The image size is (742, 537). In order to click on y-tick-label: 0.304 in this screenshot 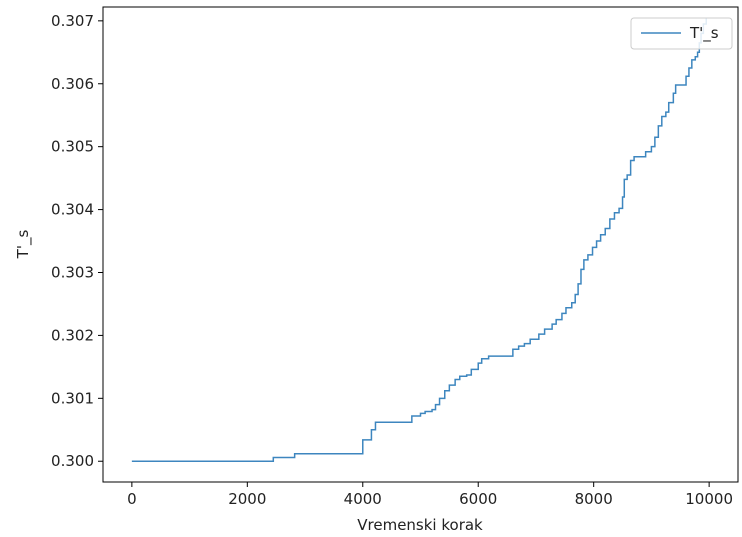, I will do `click(72, 210)`.